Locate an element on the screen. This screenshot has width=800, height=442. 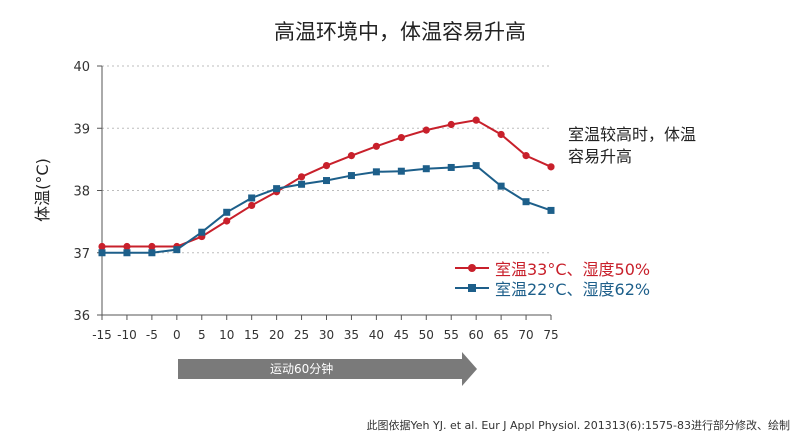
legend-item-series-1: 室温33°C、湿度50% is located at coordinates (553, 268).